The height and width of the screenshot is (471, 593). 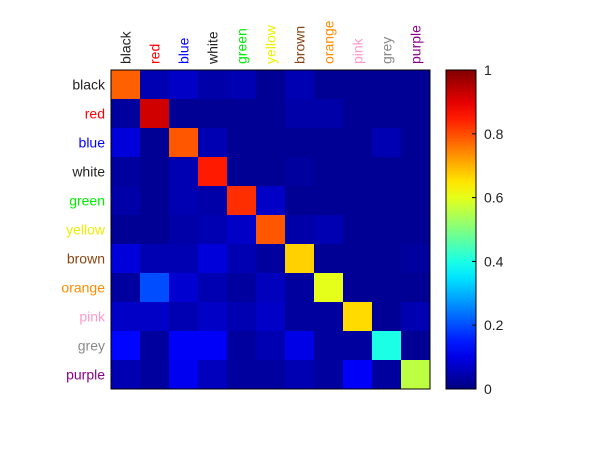 I want to click on row-label-blue: blue, so click(x=92, y=143).